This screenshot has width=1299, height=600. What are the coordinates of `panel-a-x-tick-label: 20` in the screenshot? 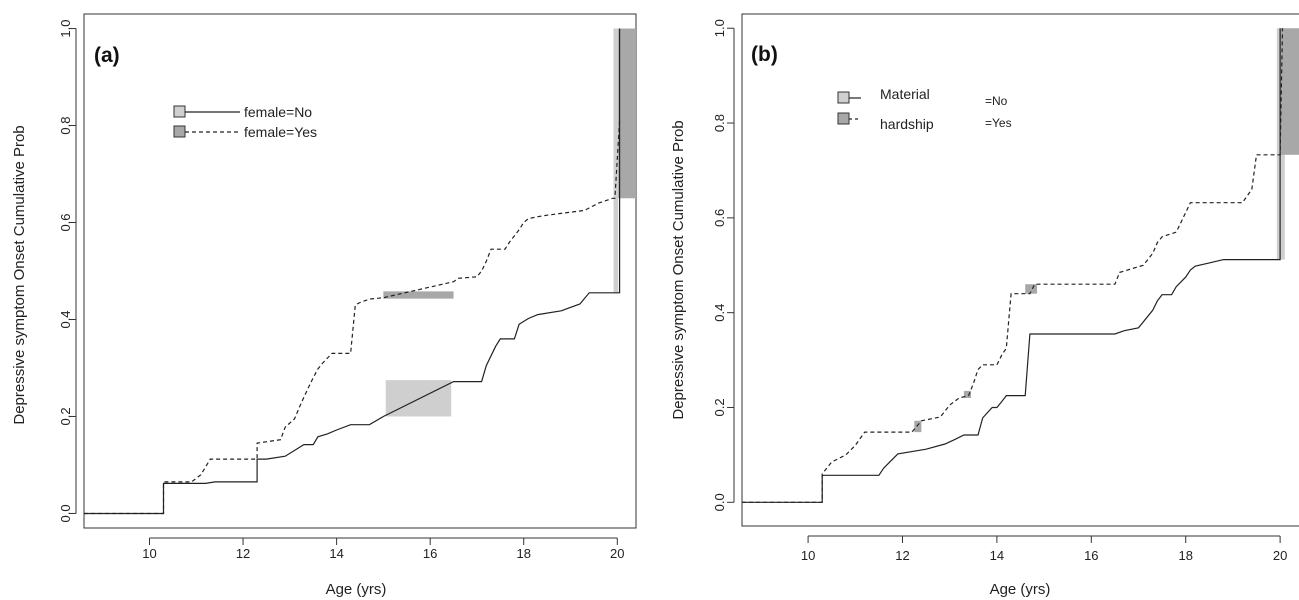 It's located at (617, 553).